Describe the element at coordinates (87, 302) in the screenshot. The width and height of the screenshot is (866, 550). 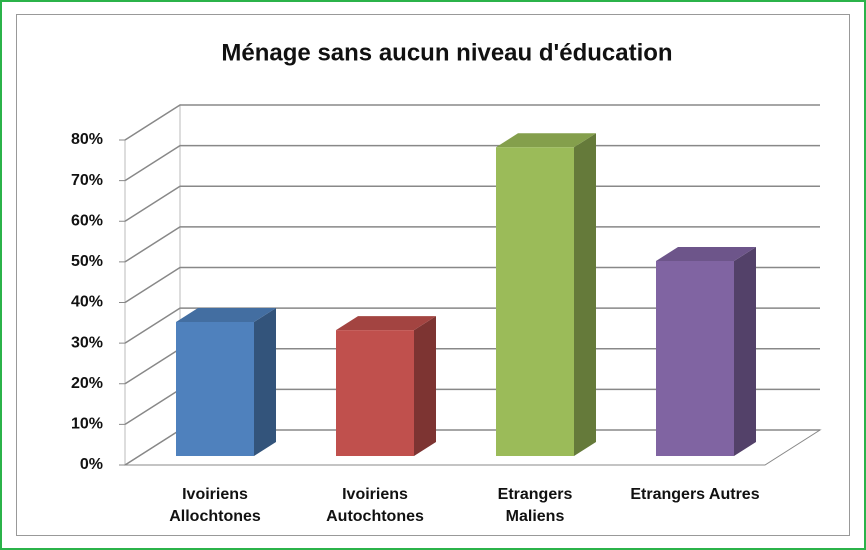
I see `y-tick-label: 40%` at that location.